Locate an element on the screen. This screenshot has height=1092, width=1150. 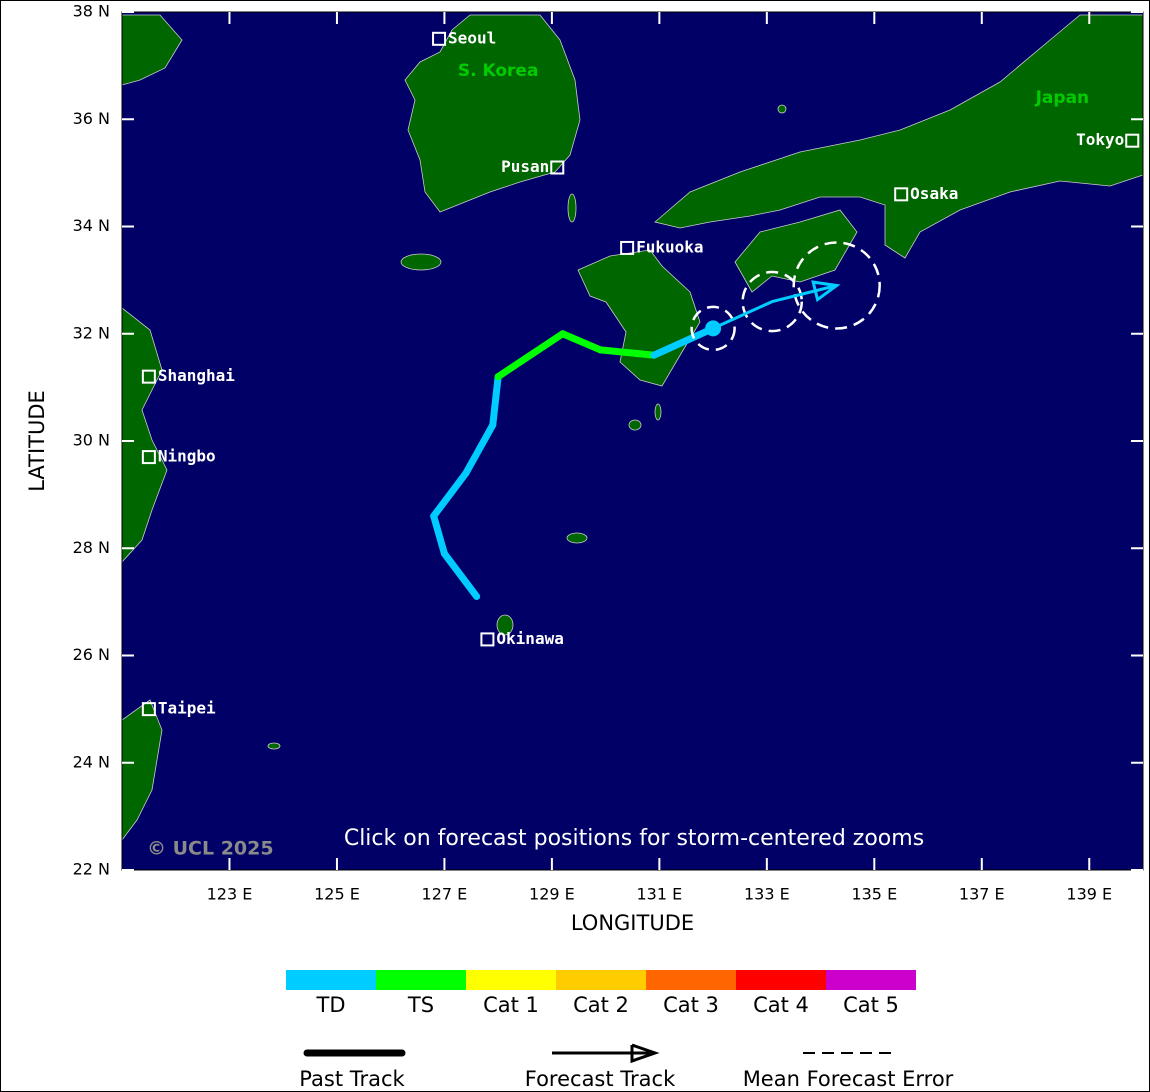
lat-tick-label: 24 N is located at coordinates (91, 761).